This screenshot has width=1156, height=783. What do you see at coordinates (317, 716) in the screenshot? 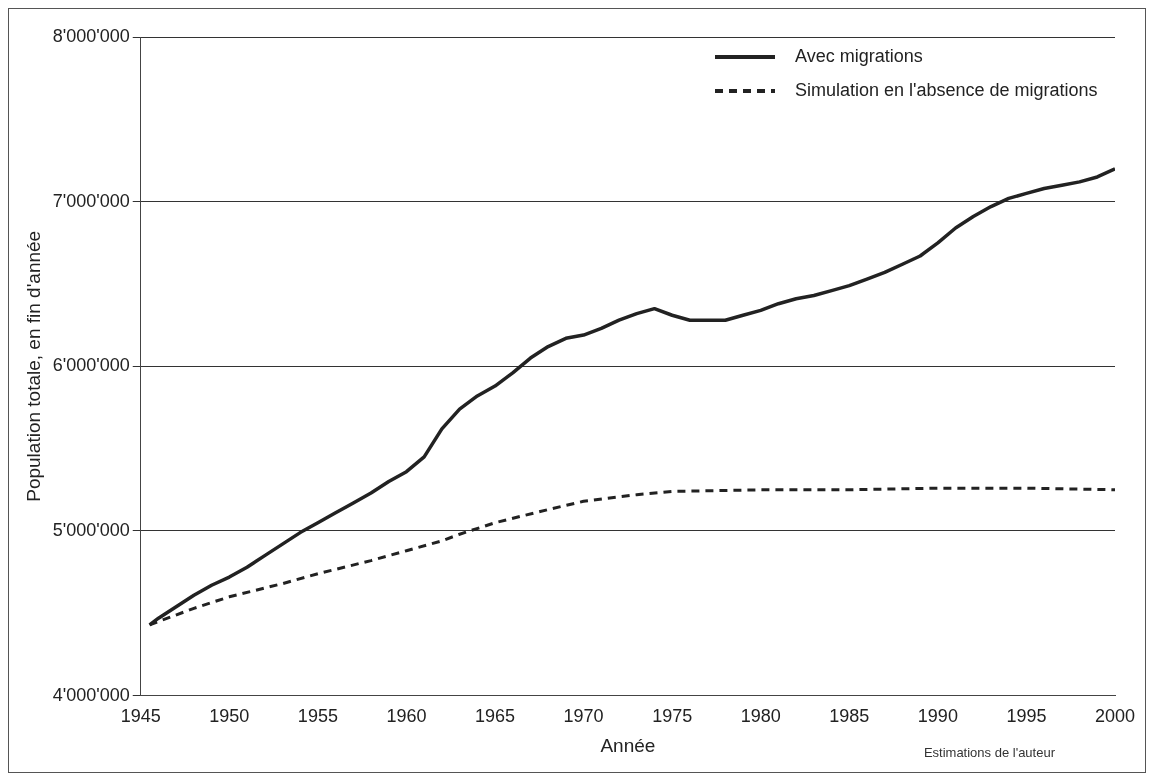
I see `x-tick-label: 1955` at bounding box center [317, 716].